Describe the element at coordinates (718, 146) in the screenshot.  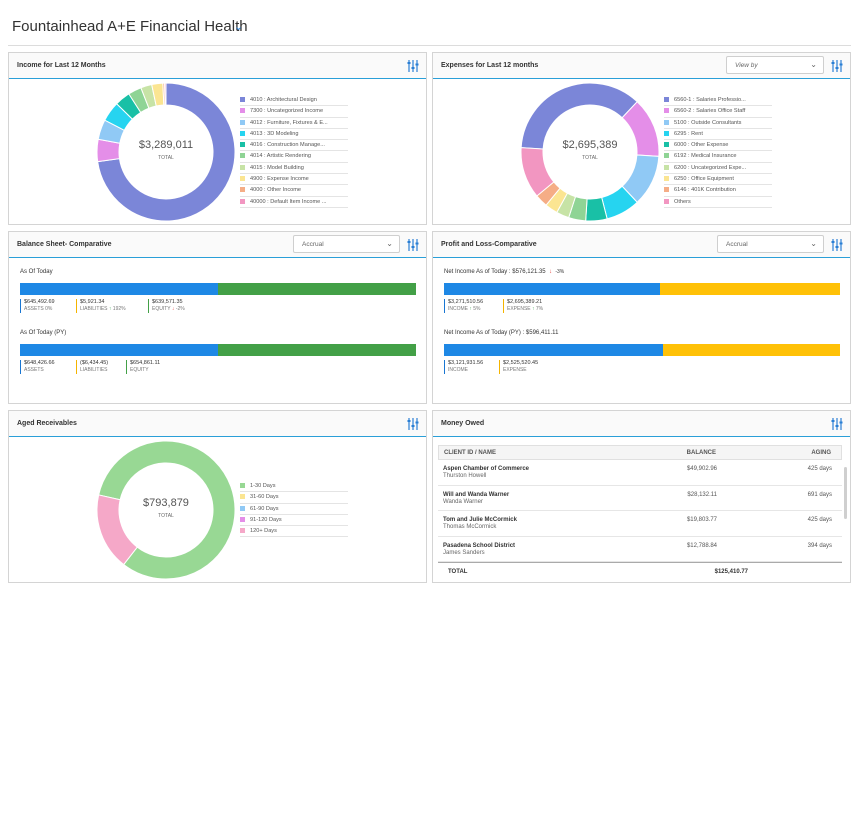
I see `expenses-legend-item: 6000 : Other Expense` at that location.